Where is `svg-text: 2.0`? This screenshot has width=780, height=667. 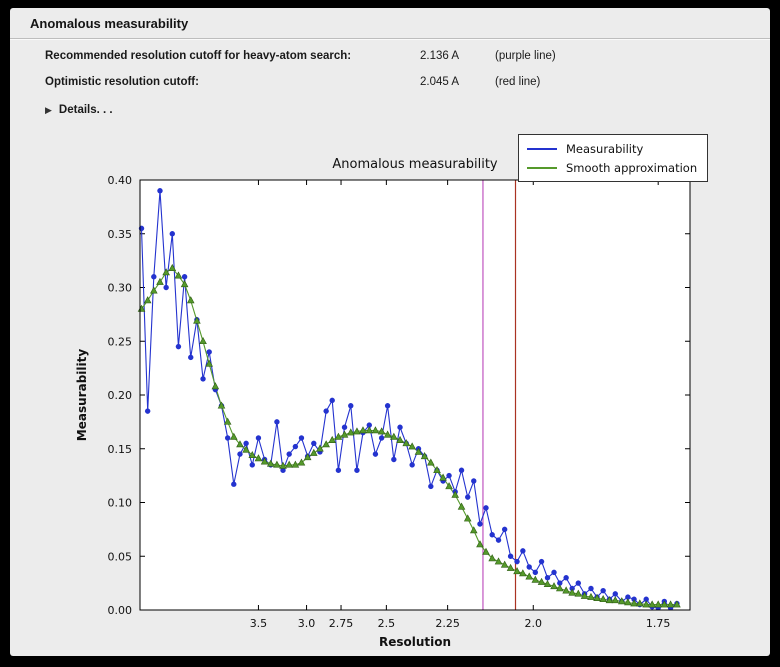
svg-text: 2.0 is located at coordinates (534, 623).